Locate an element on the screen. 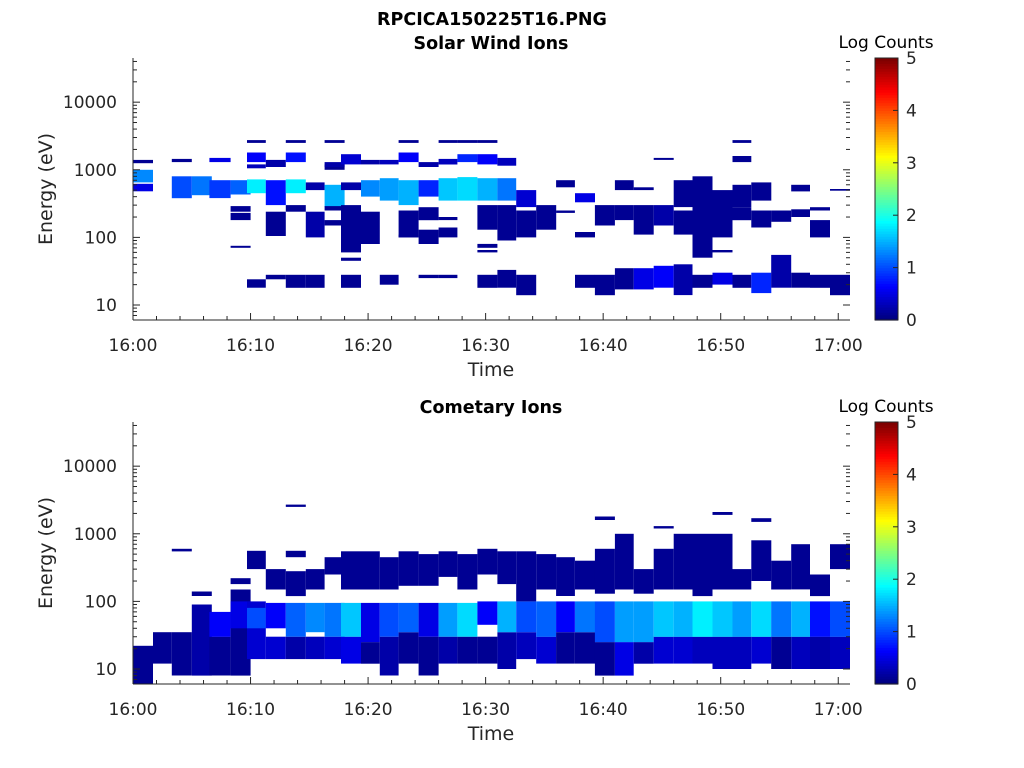 The image size is (1024, 768). colorbar-tick-label: 2 is located at coordinates (911, 216).